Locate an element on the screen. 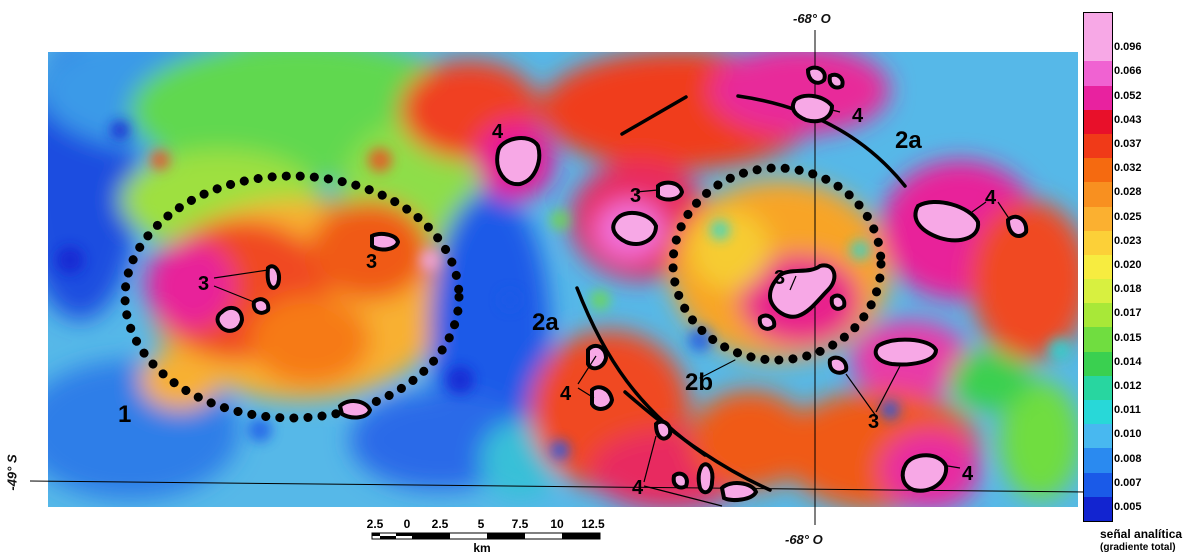  legend-title: señal analítica (gradiente total) is located at coordinates (1141, 541).